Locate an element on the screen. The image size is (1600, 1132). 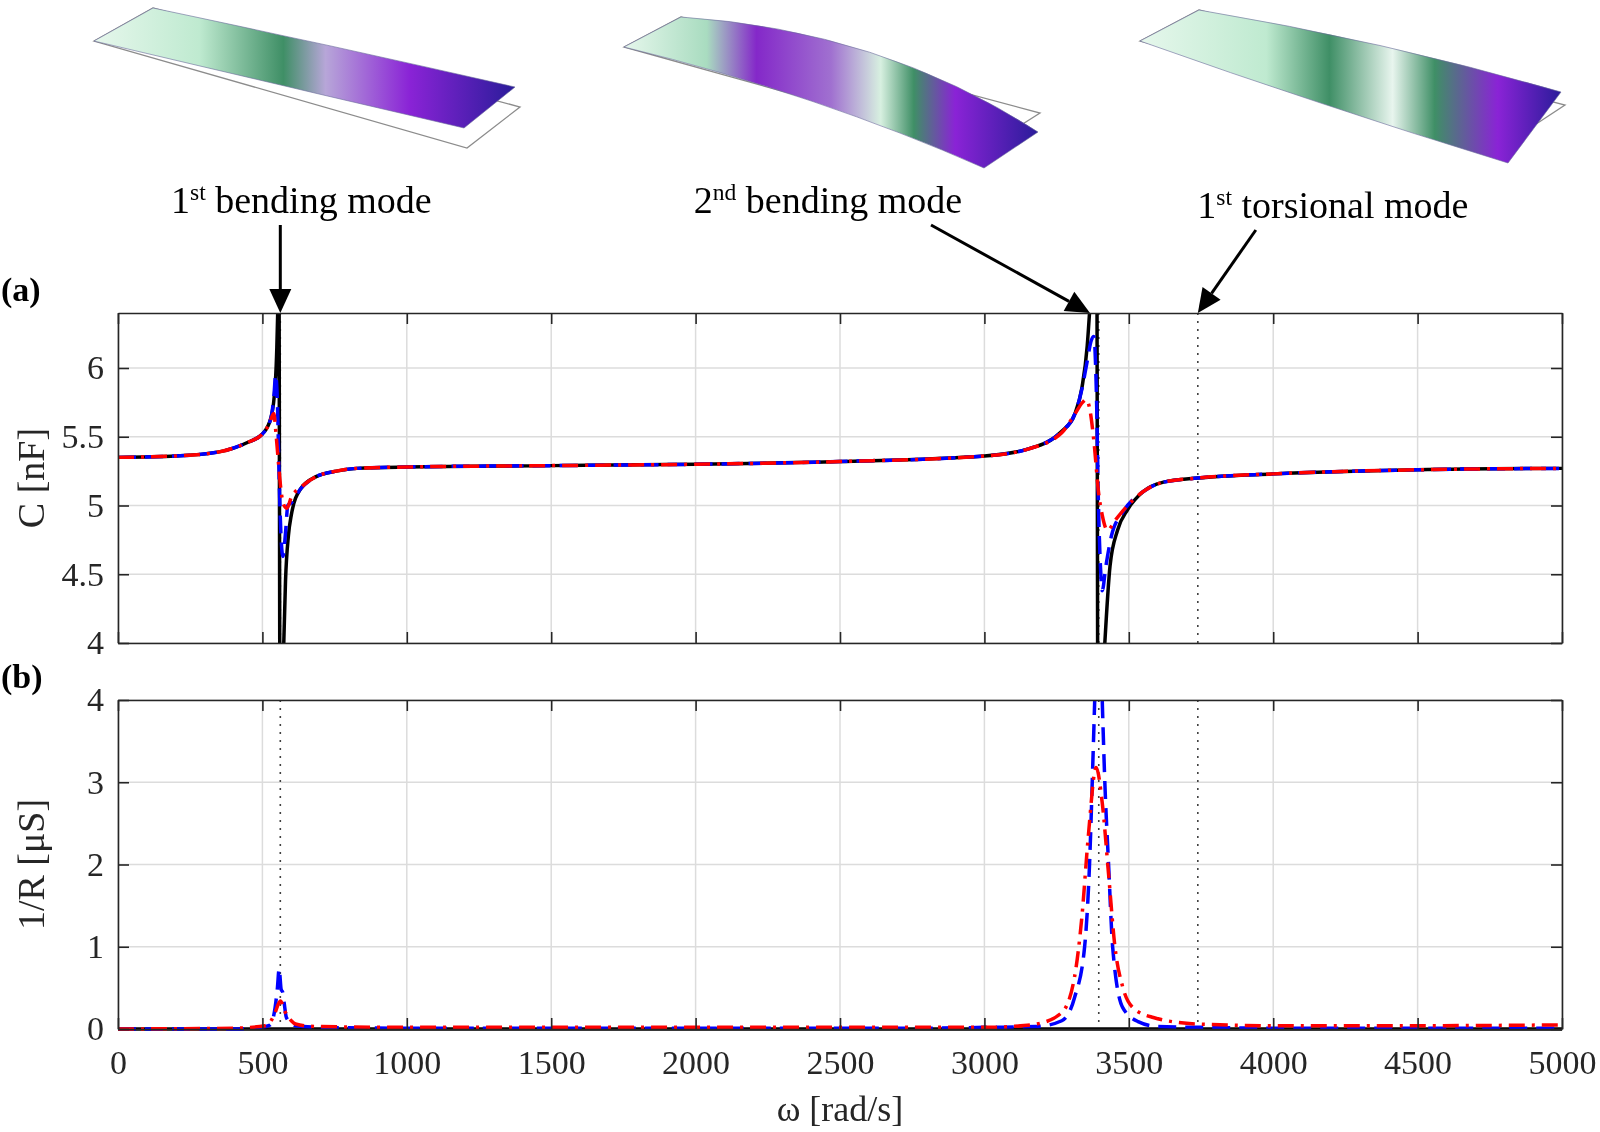
x-tick-label: 0 is located at coordinates (118, 1063).